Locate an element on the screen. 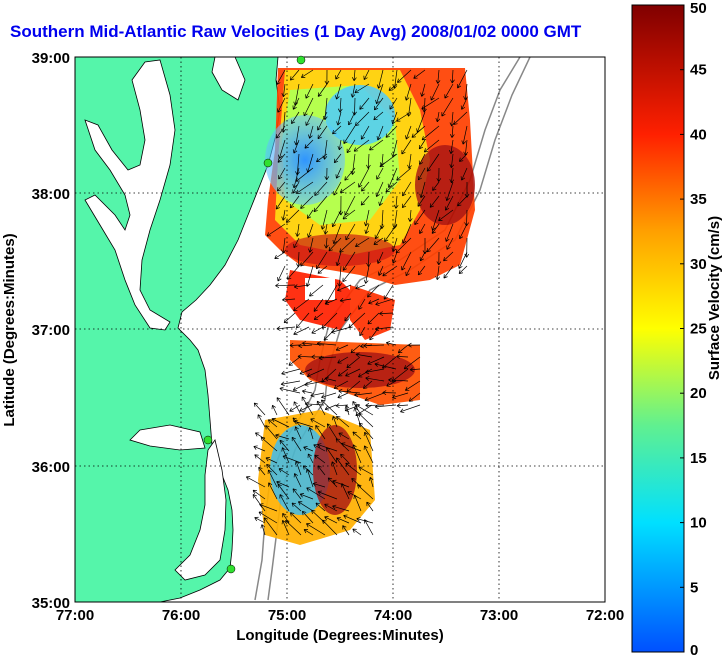 This screenshot has height=659, width=724. x-tick-label: 77:00 is located at coordinates (75, 615).